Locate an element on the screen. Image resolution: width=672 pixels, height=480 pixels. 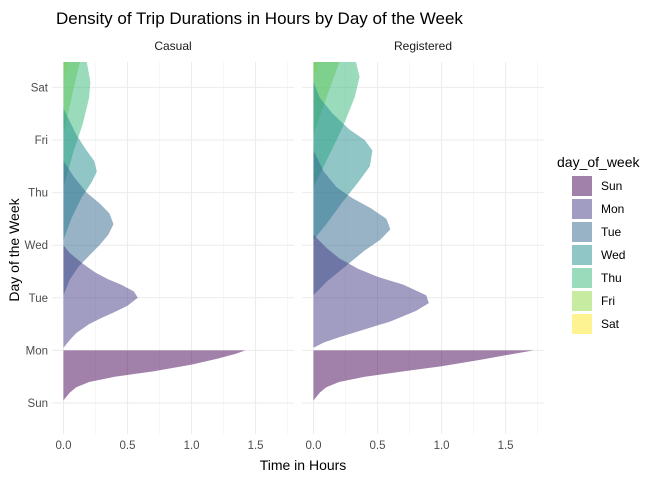
legend-item-wed: Wed is located at coordinates (598, 255).